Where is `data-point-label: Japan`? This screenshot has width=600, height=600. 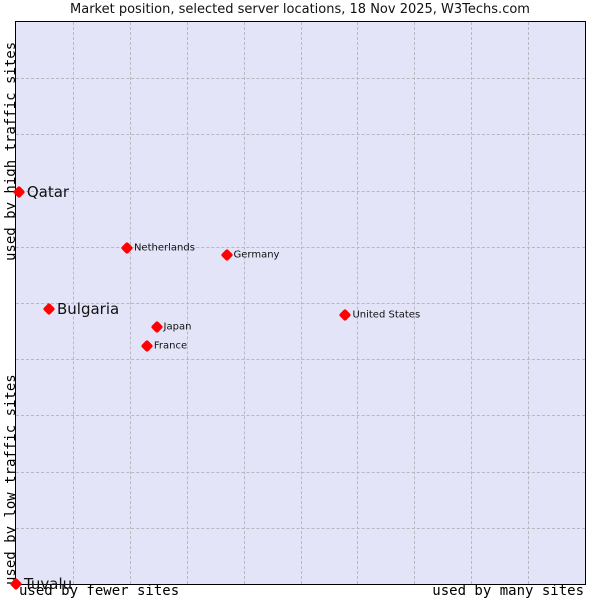 data-point-label: Japan is located at coordinates (177, 327).